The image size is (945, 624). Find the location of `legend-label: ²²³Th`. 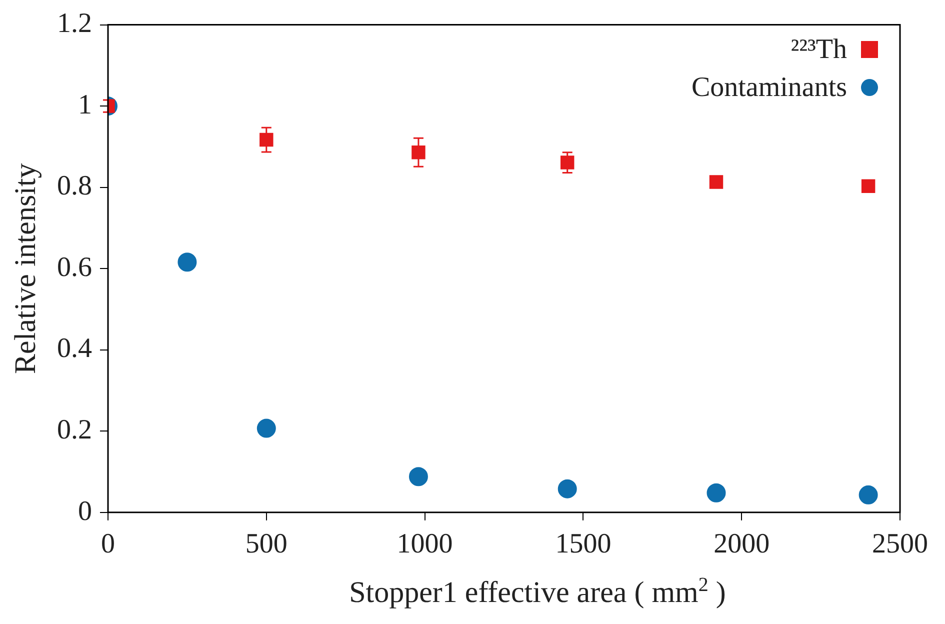

legend-label: ²²³Th is located at coordinates (818, 50).